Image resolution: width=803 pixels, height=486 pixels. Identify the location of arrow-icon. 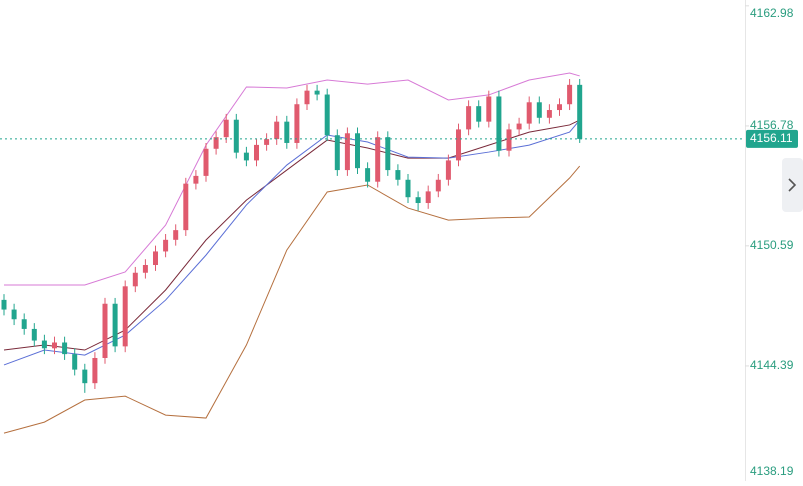
(792, 185).